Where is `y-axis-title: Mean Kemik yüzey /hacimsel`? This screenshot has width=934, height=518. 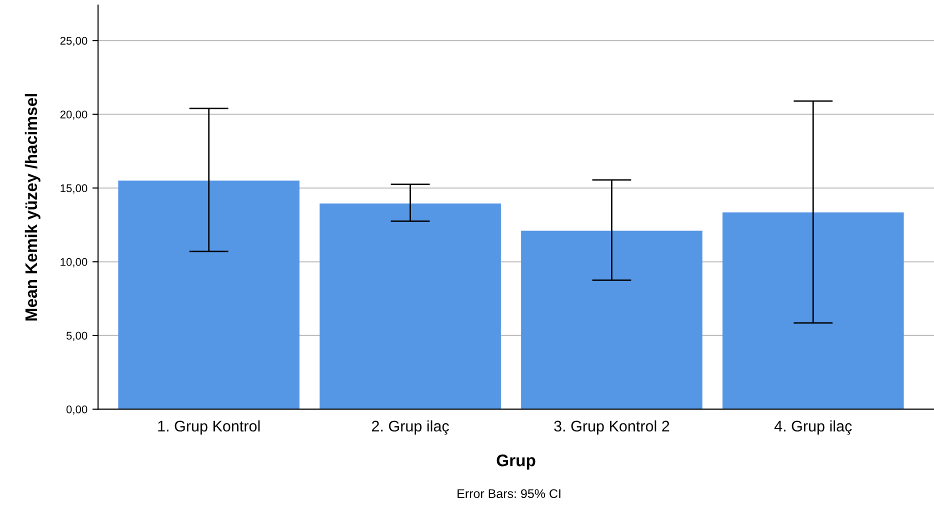 y-axis-title: Mean Kemik yüzey /hacimsel is located at coordinates (32, 207).